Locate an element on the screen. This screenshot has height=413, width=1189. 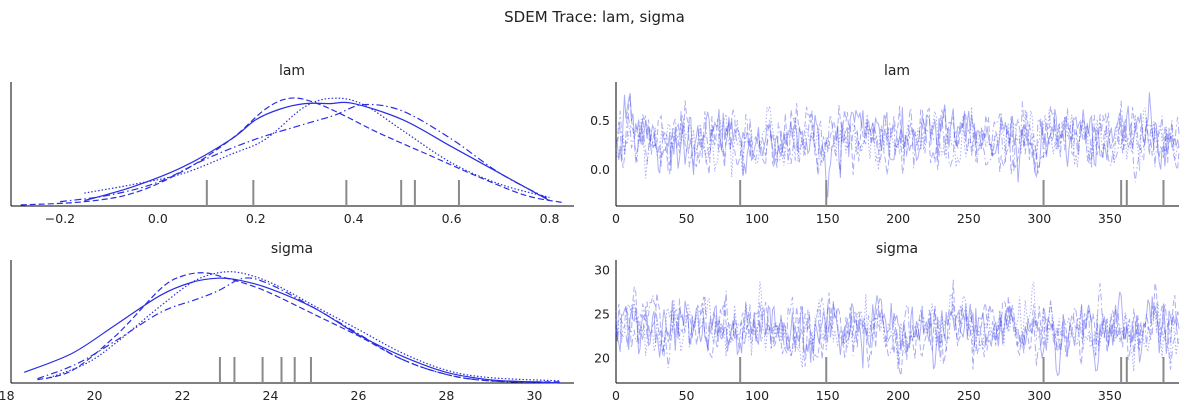
lam-density-title: lam is located at coordinates (292, 71).